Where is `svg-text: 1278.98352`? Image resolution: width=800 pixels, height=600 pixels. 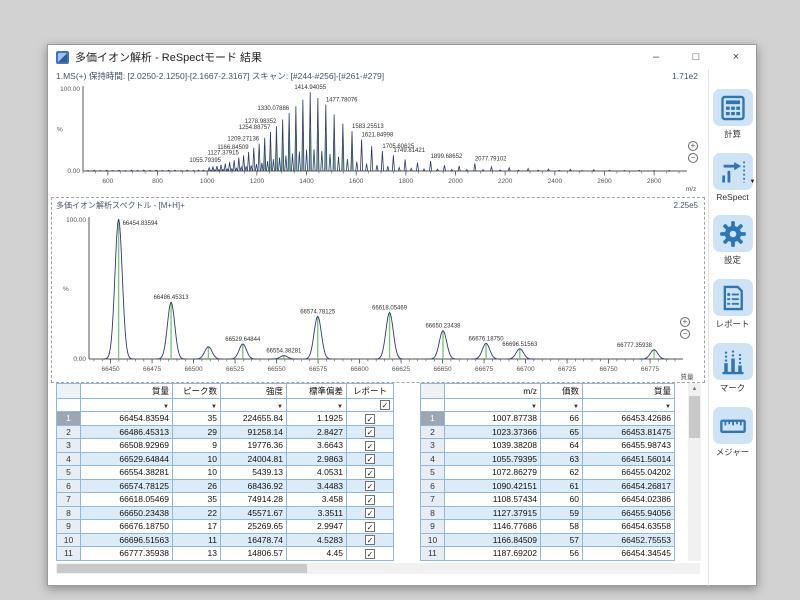 svg-text: 1278.98352 is located at coordinates (261, 122).